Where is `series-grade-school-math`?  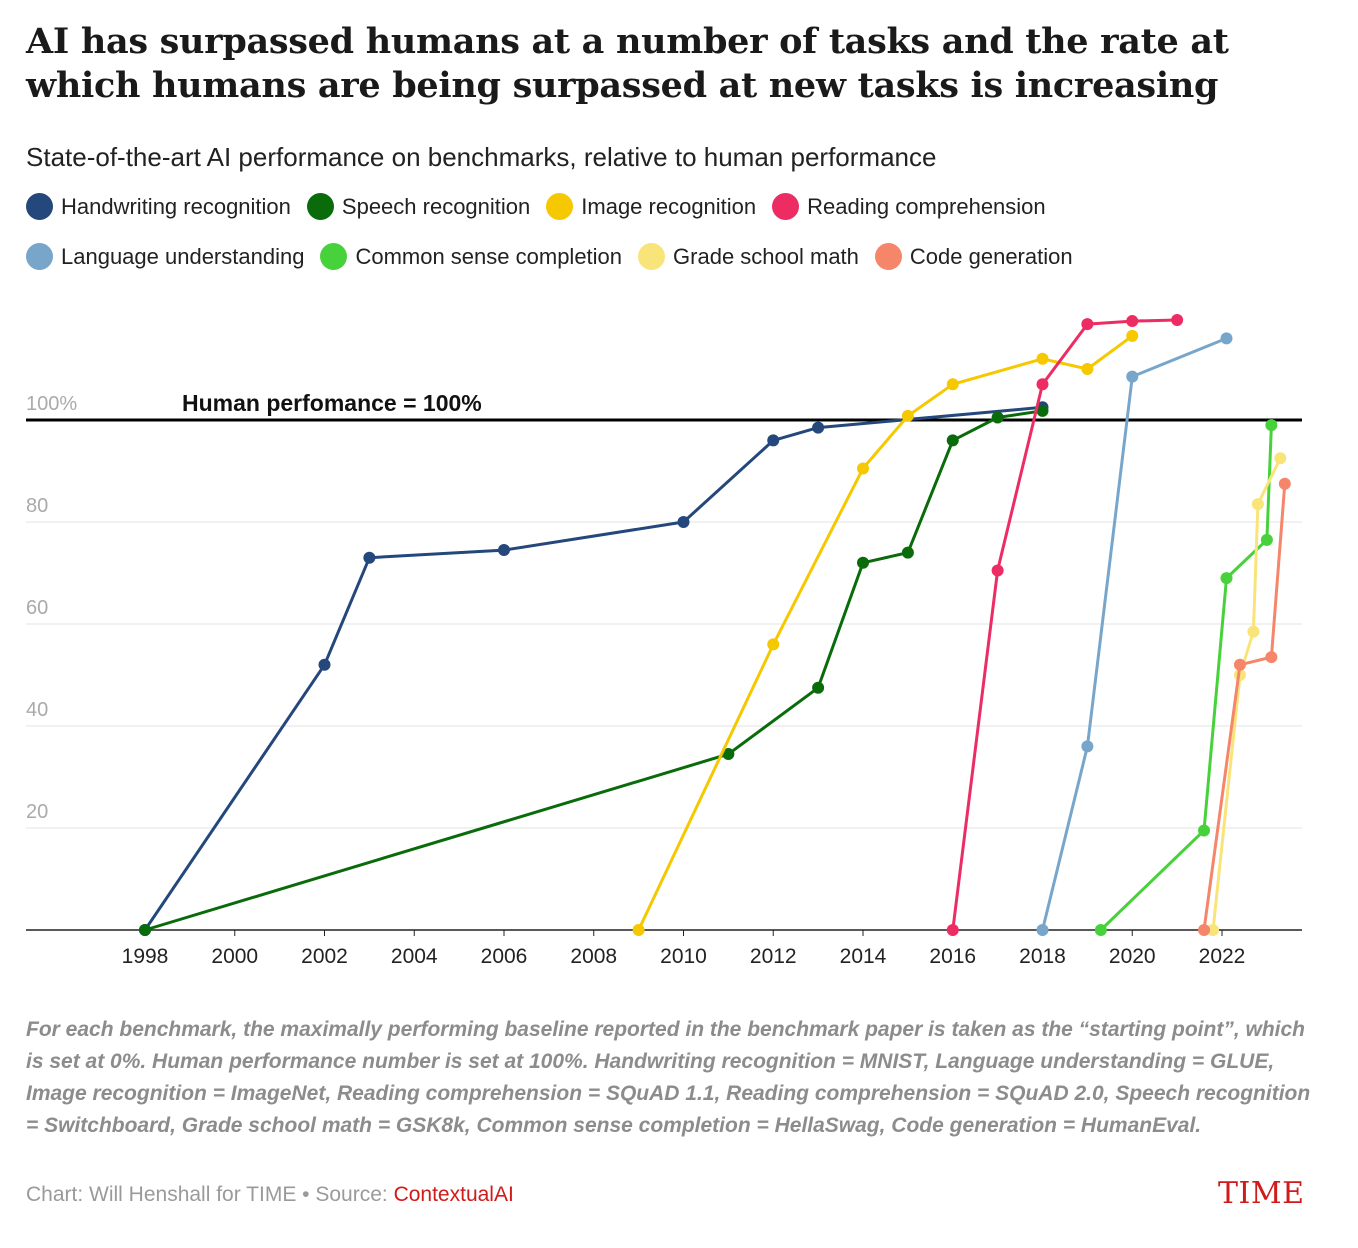
series-grade-school-math is located at coordinates (1247, 694).